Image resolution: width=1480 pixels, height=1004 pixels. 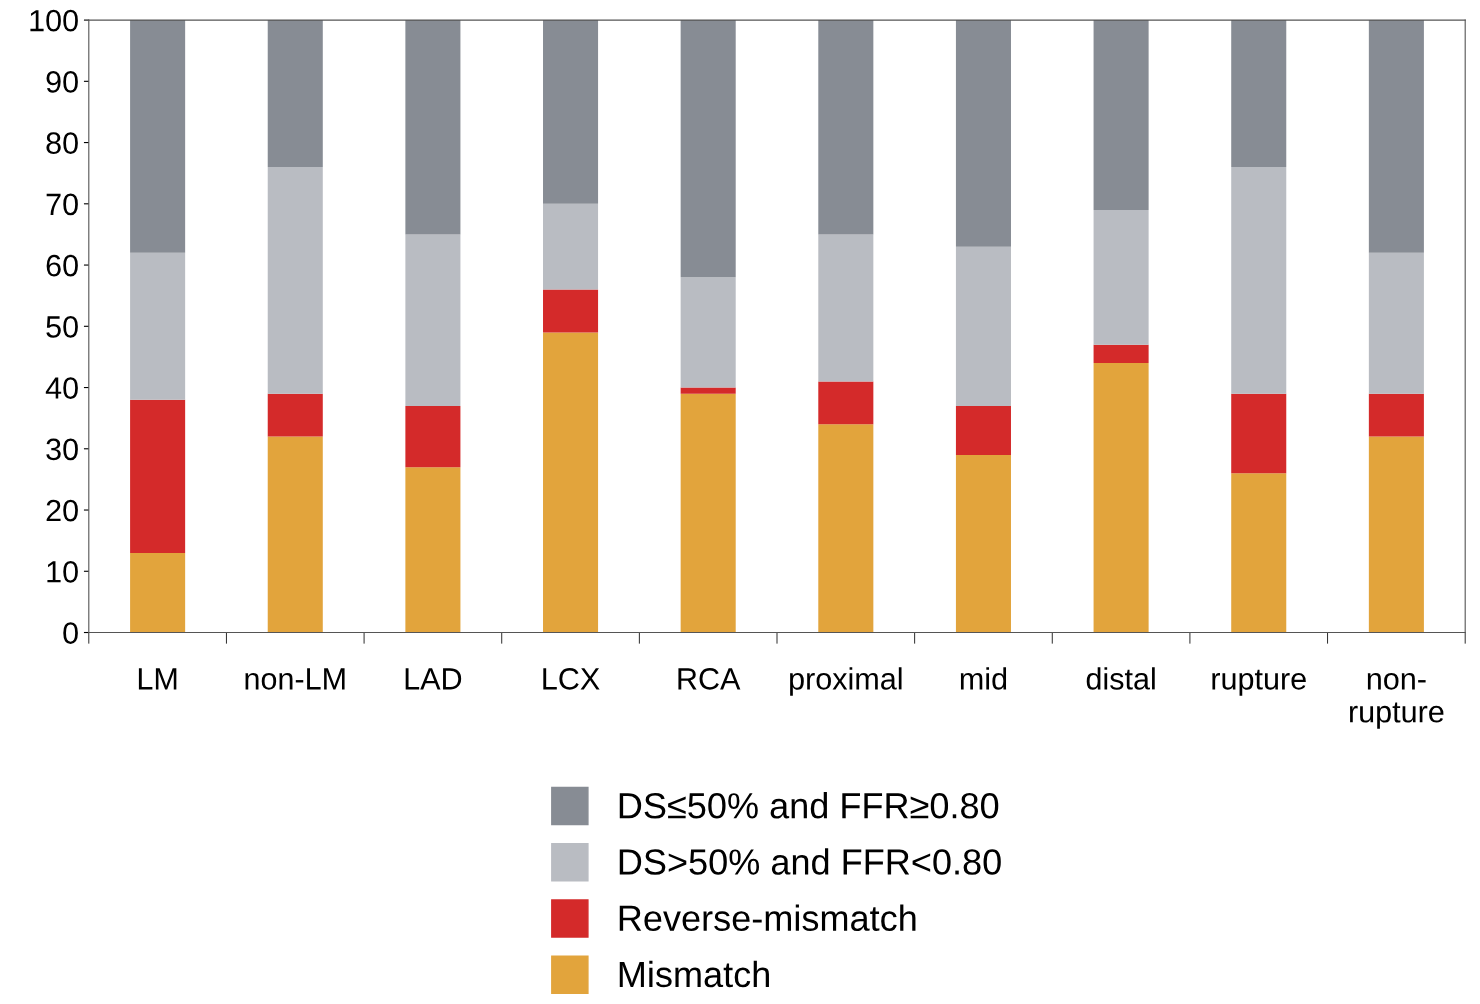 What do you see at coordinates (157, 679) in the screenshot?
I see `x-tick-label: LM` at bounding box center [157, 679].